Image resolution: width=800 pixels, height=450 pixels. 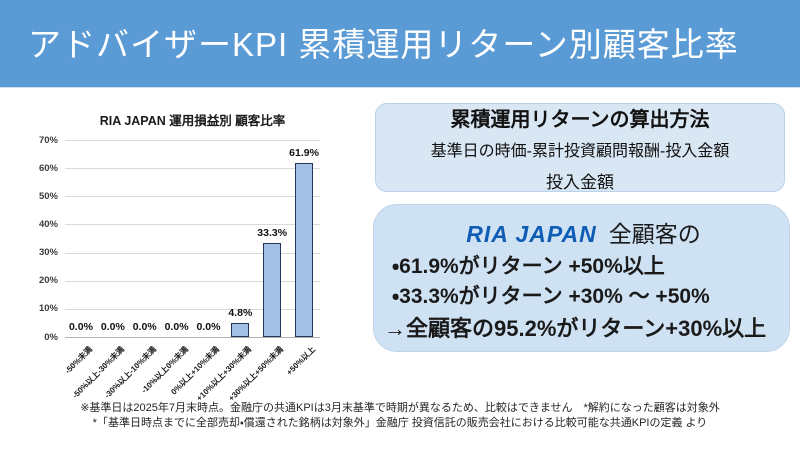 What do you see at coordinates (383, 44) in the screenshot?
I see `slide-title: アドバイザーKPI 累積運用リターン別顧客比率` at bounding box center [383, 44].